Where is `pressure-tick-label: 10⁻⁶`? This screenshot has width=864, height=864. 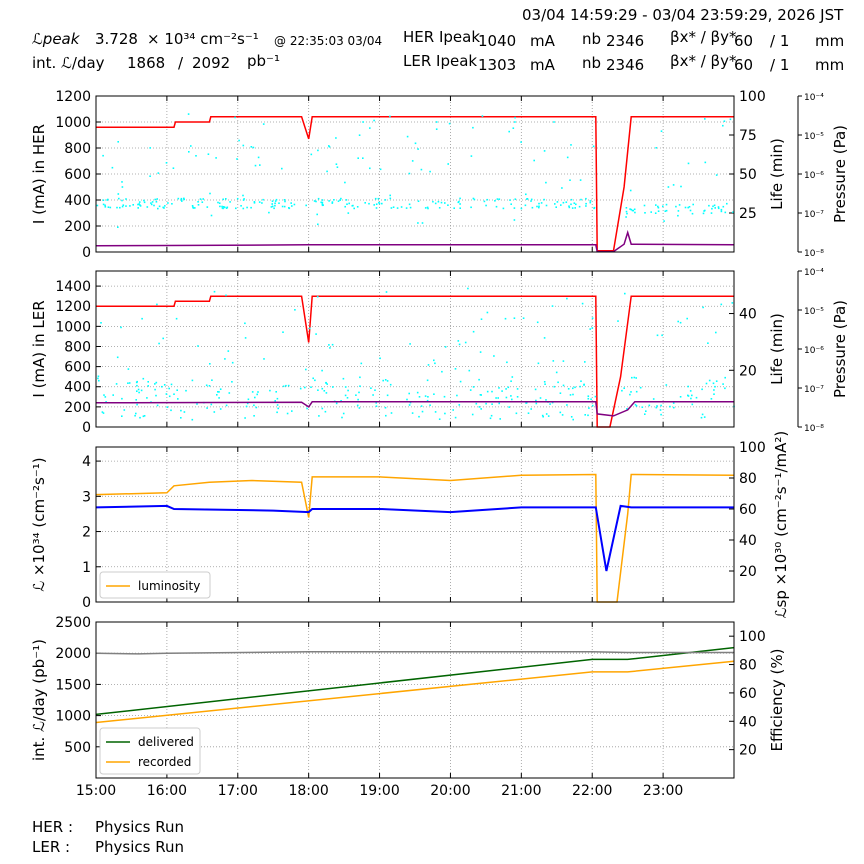 pressure-tick-label: 10⁻⁶ is located at coordinates (814, 351).